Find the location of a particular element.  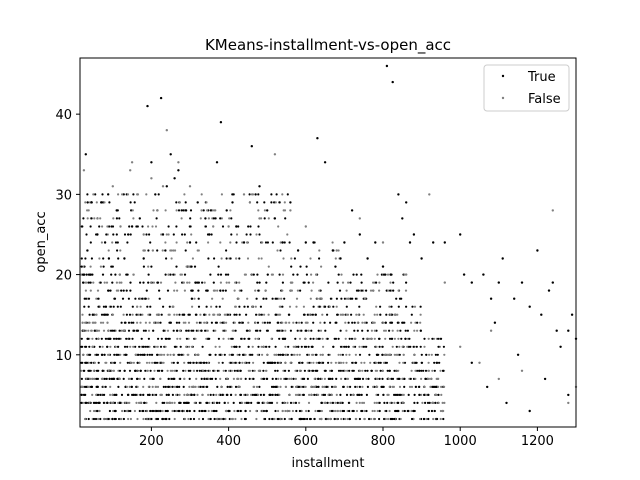

dense-point-1960 is located at coordinates (92, 322).